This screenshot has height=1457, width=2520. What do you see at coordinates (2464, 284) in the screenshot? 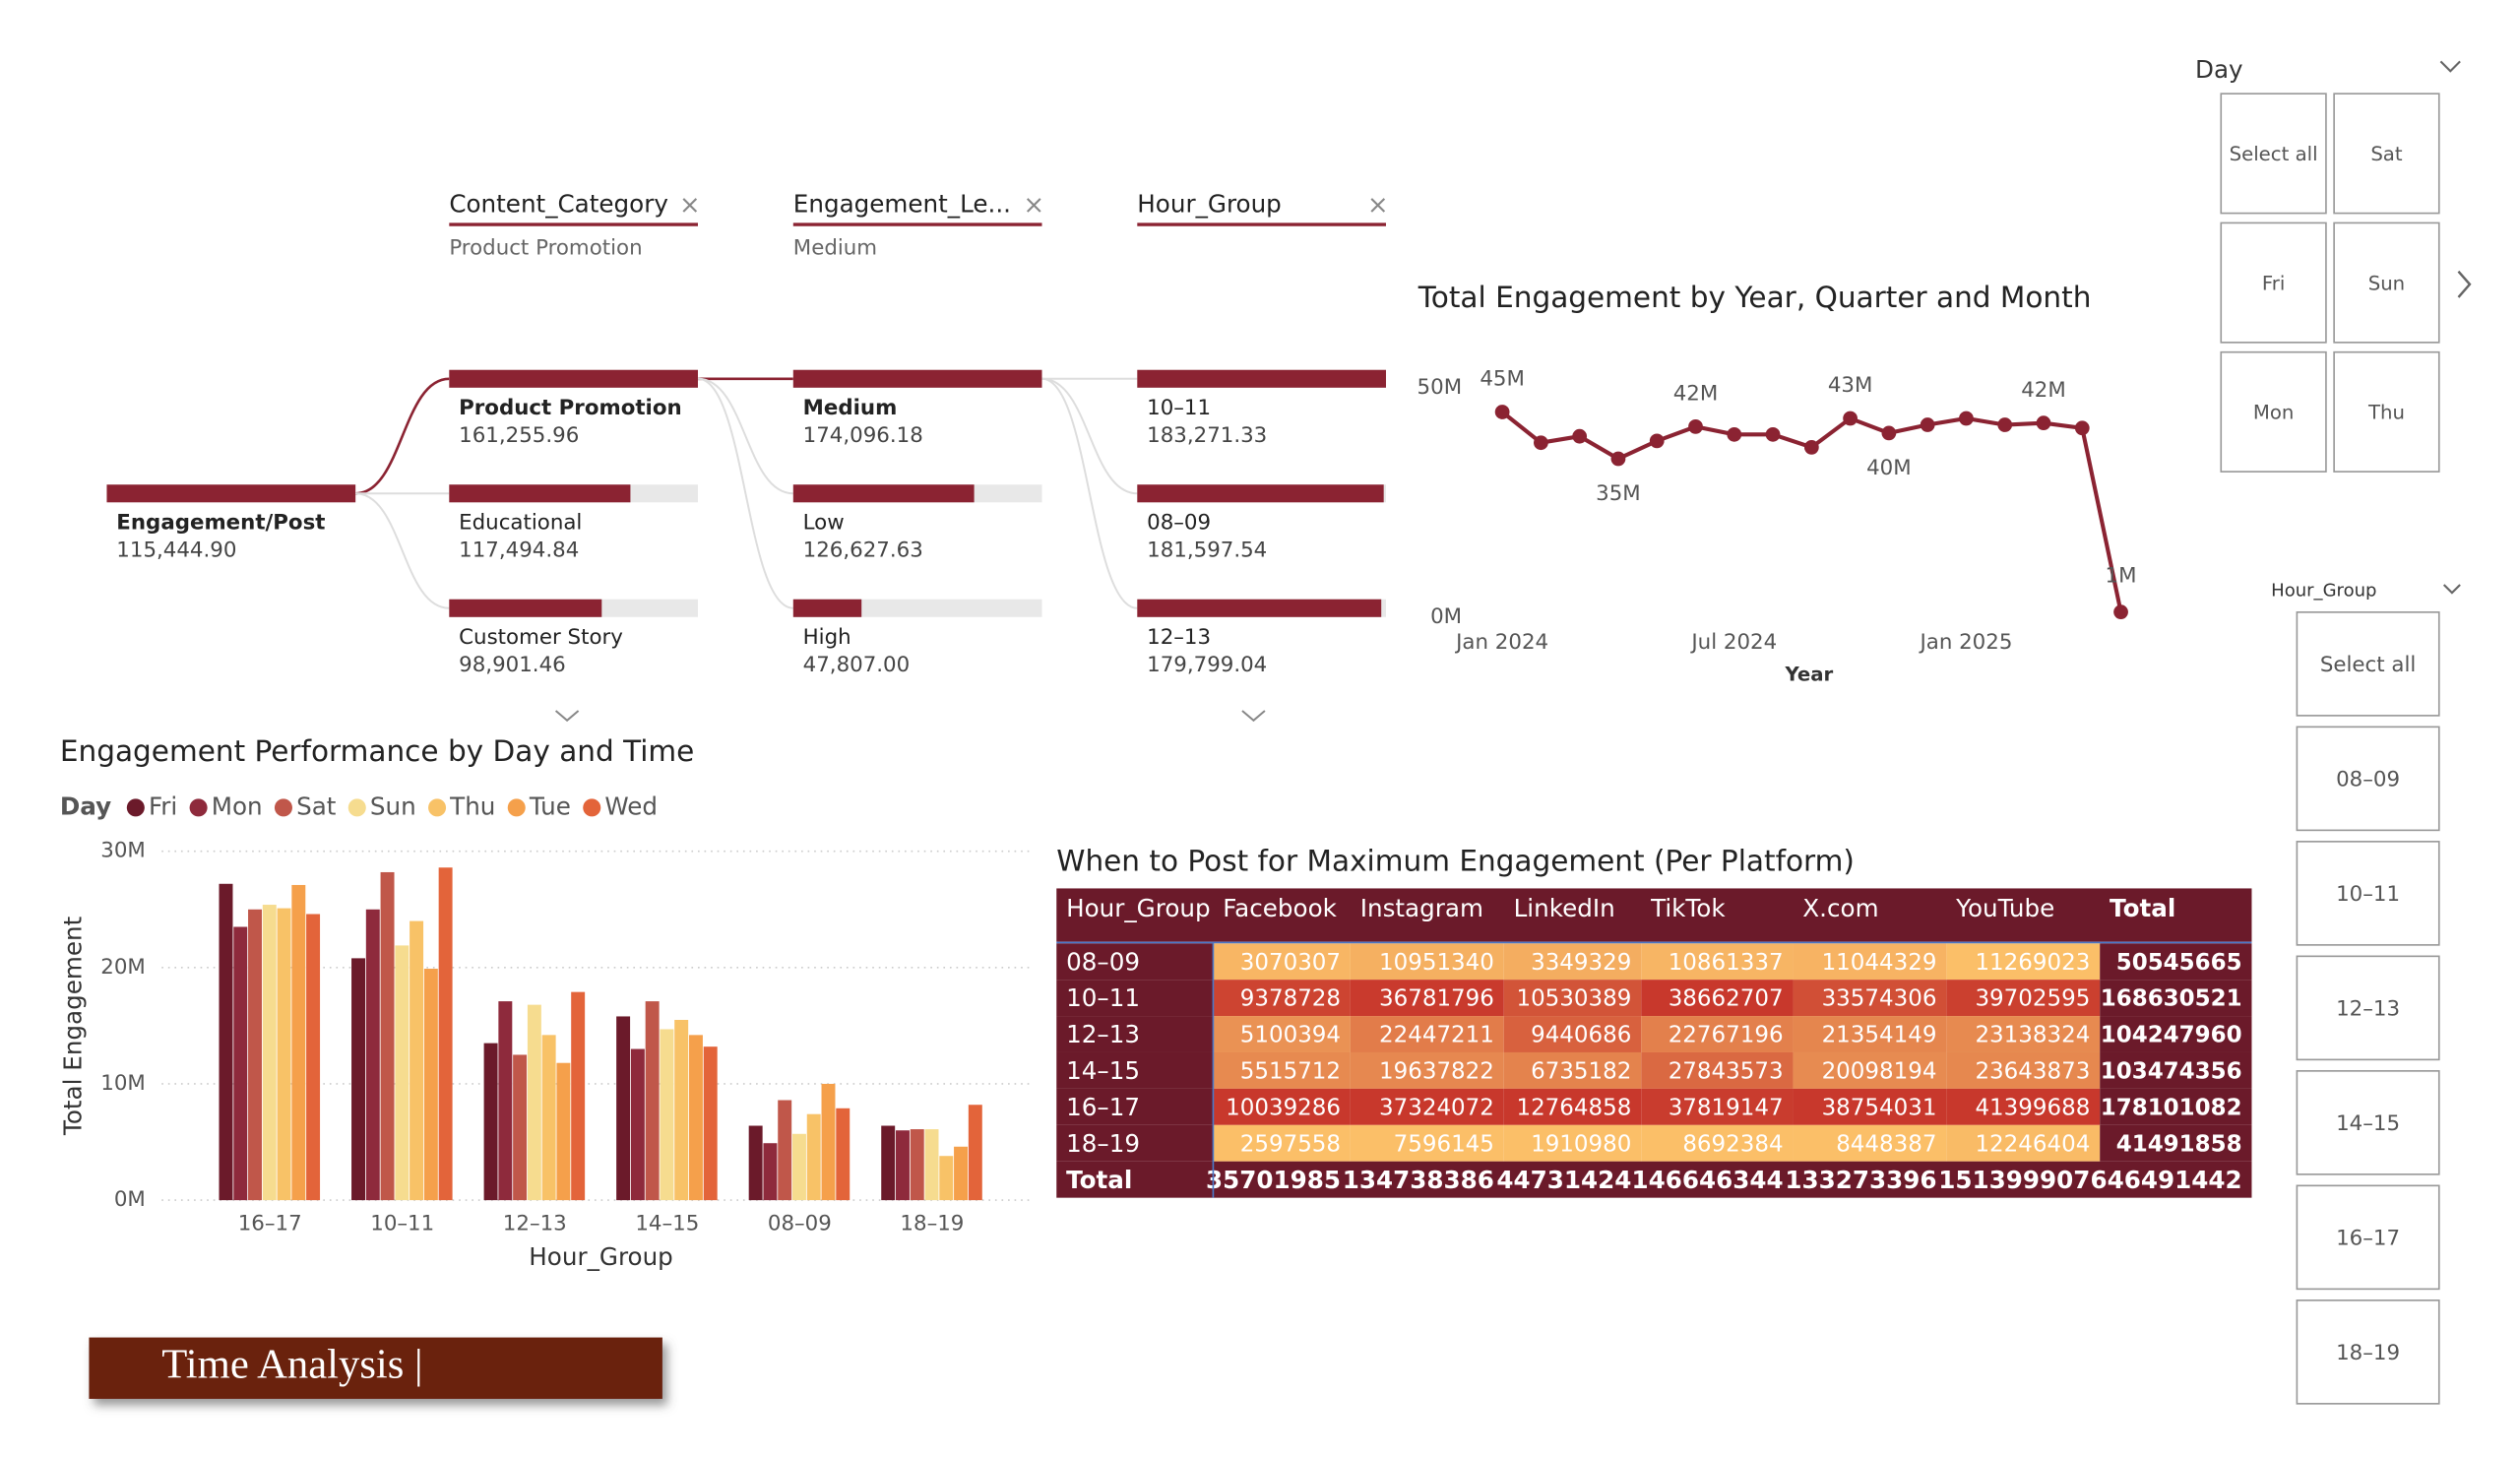
I see `slicer-next` at bounding box center [2464, 284].